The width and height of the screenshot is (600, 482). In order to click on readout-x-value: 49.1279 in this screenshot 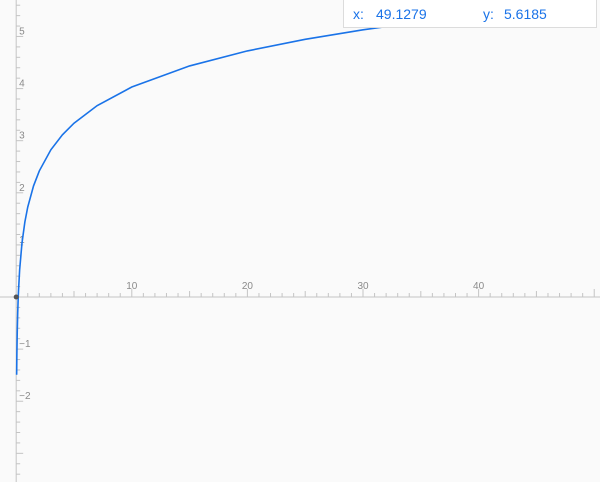, I will do `click(401, 14)`.